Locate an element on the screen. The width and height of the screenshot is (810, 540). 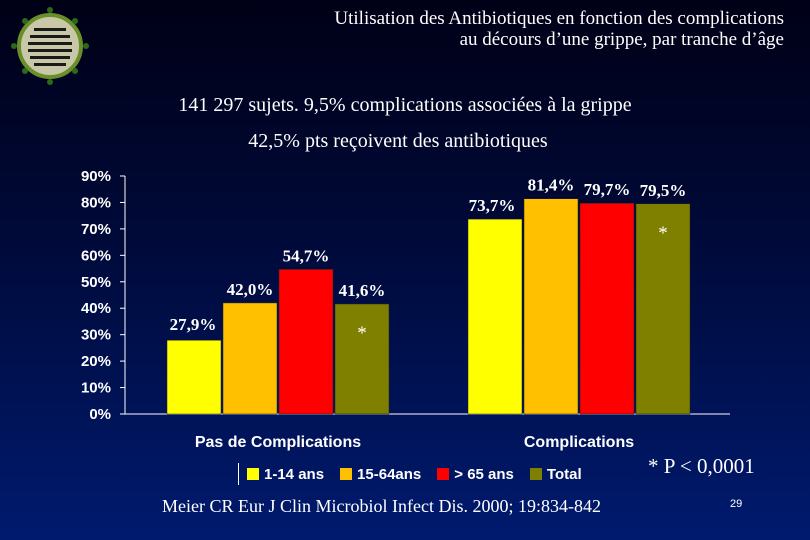
y-tick-label: 20% is located at coordinates (96, 361).